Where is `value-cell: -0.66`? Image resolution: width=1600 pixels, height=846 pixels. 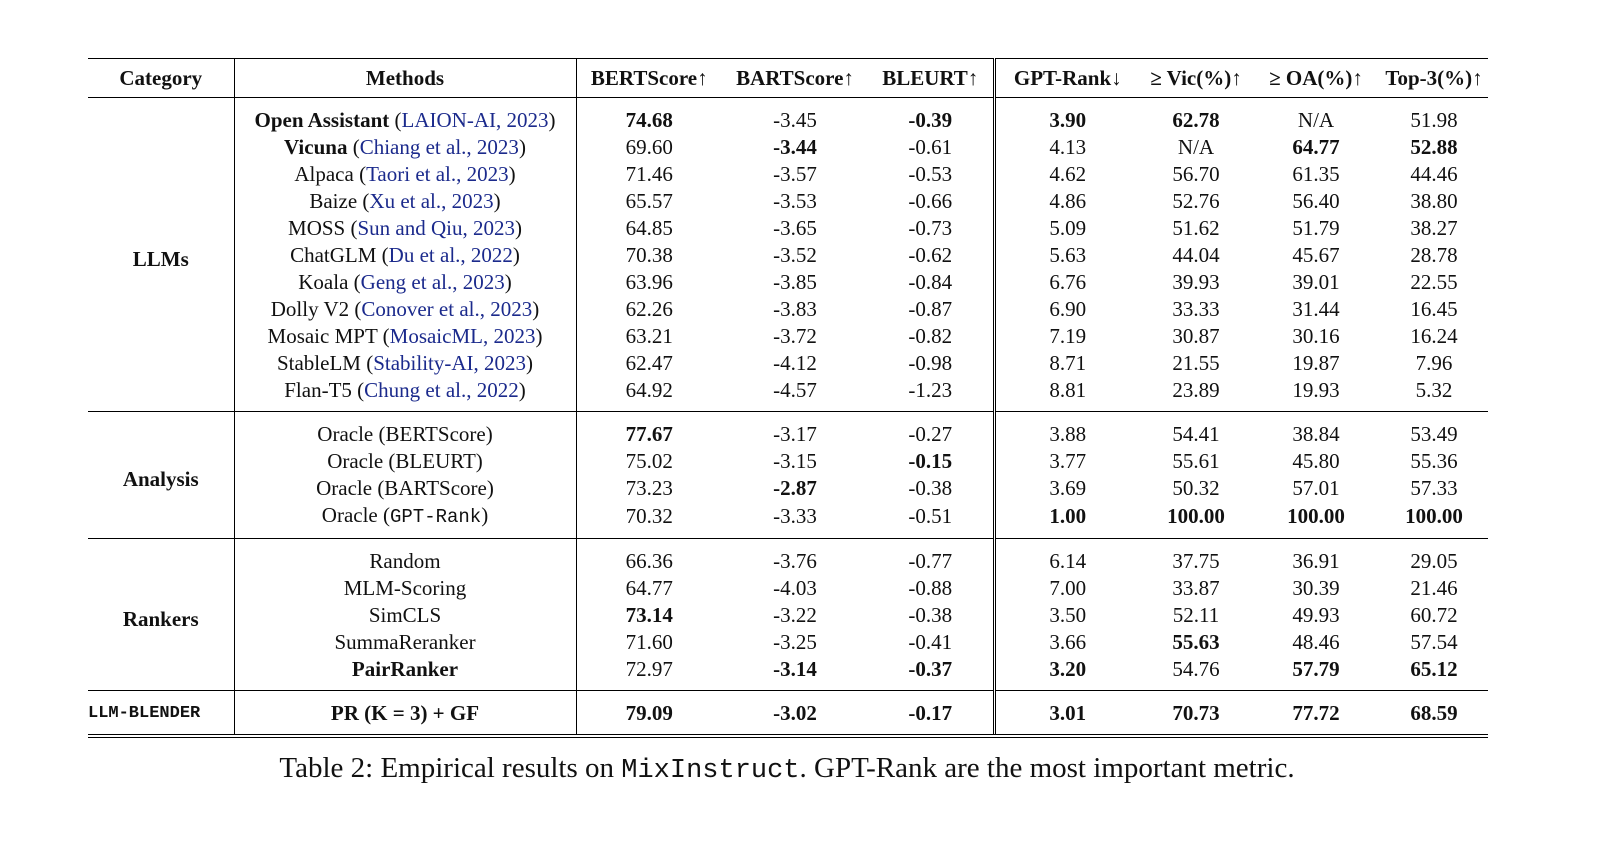
value-cell: -0.66 is located at coordinates (932, 201).